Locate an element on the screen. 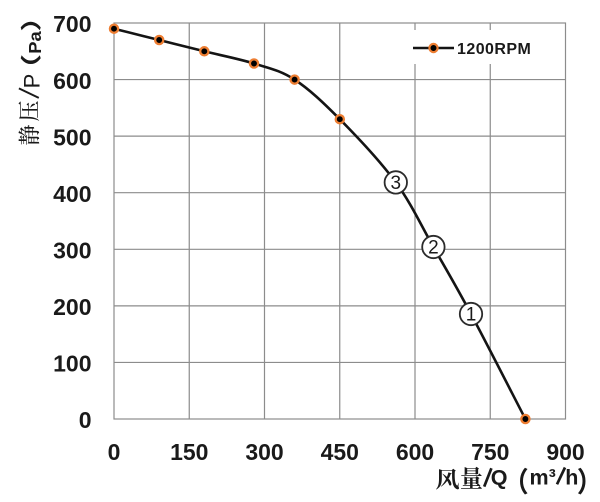  svg-text: 700 is located at coordinates (72, 24).